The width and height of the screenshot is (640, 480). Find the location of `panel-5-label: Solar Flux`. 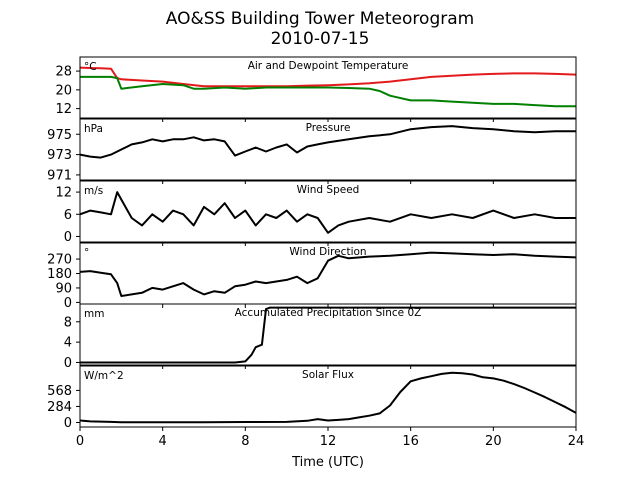

panel-5-label: Solar Flux is located at coordinates (328, 375).